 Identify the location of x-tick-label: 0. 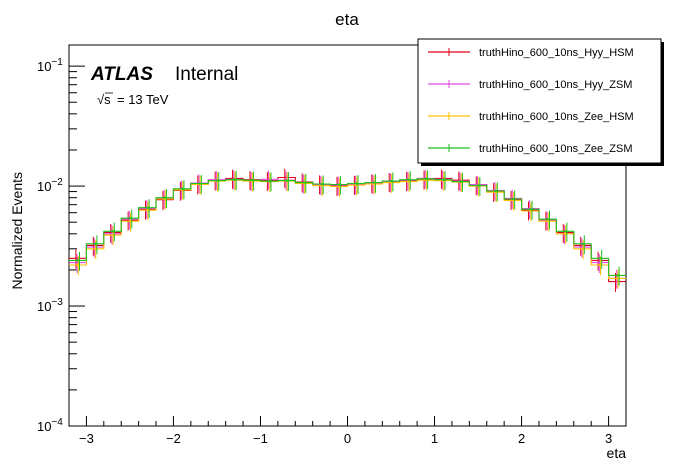
(347, 438).